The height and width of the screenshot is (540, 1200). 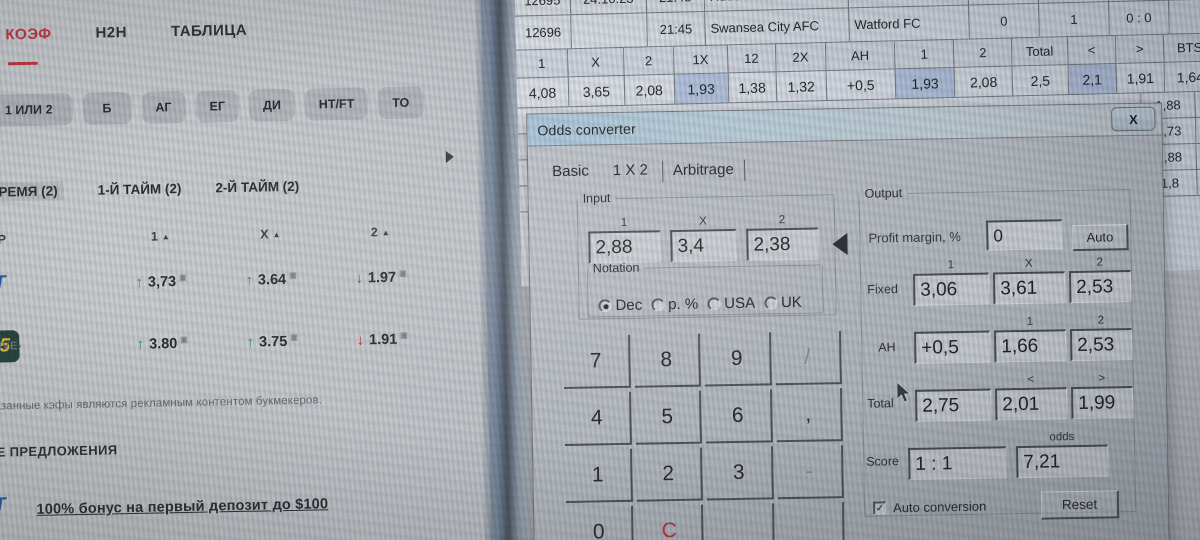 I want to click on odds-value-2: 2,08, so click(x=650, y=89).